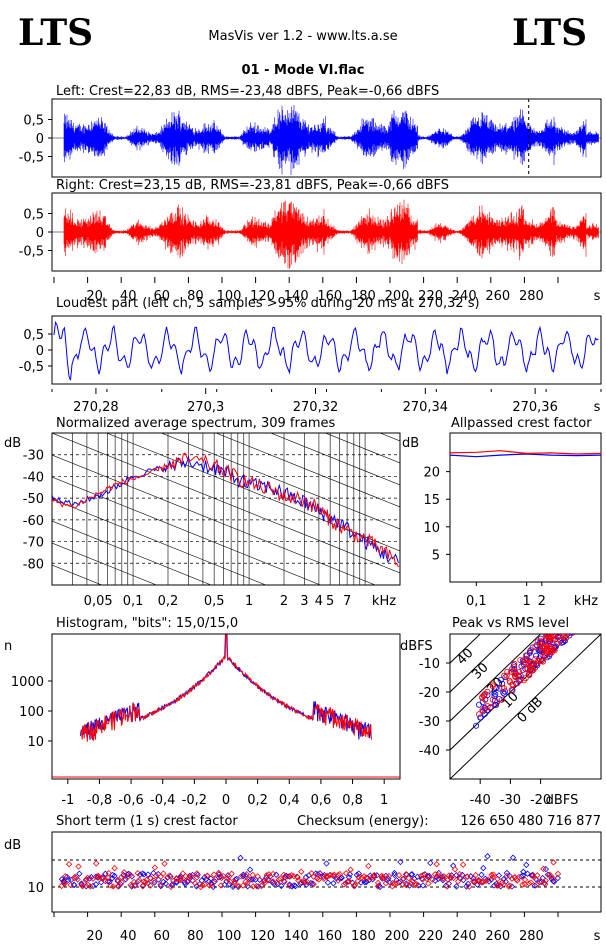 This screenshot has width=606, height=946. What do you see at coordinates (226, 706) in the screenshot?
I see `histogram-frame` at bounding box center [226, 706].